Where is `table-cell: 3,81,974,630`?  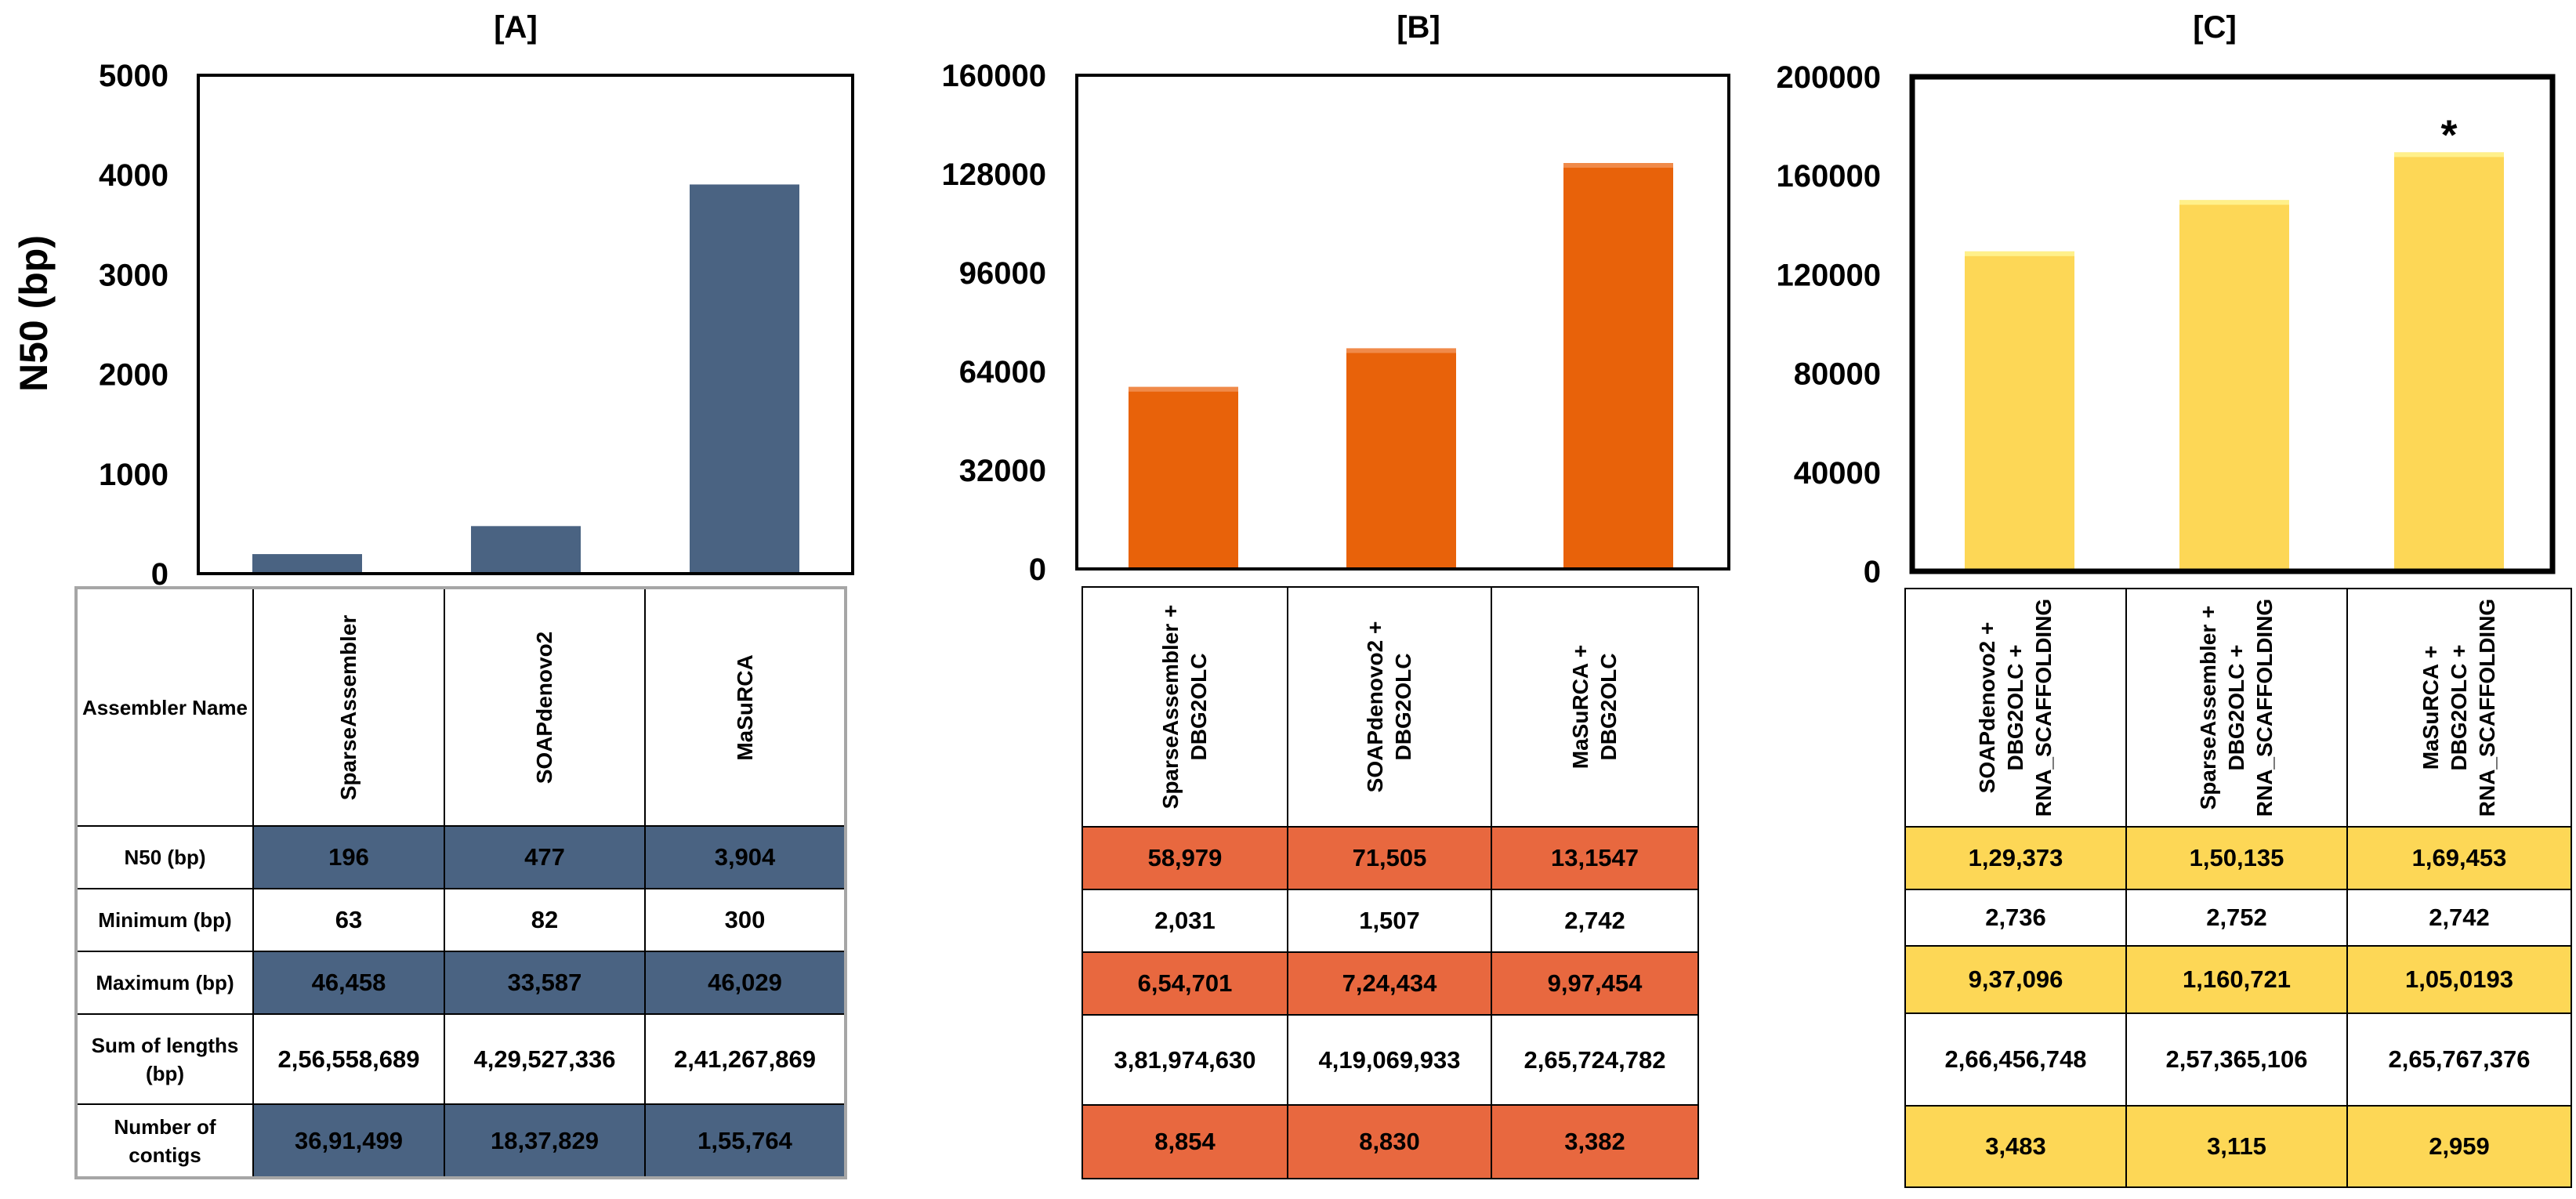 table-cell: 3,81,974,630 is located at coordinates (1184, 1060).